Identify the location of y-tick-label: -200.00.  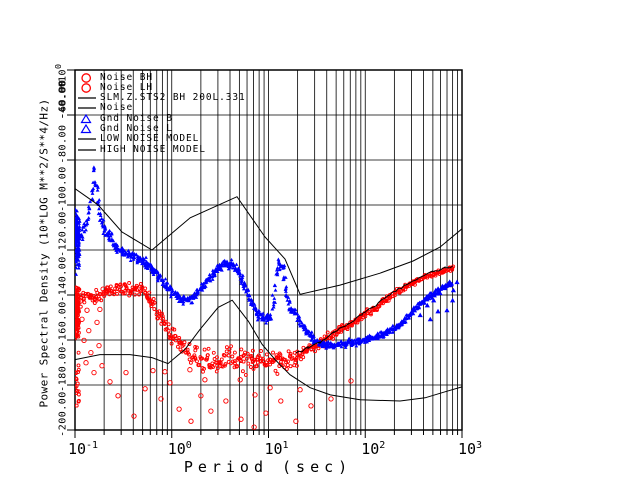
(63, 414).